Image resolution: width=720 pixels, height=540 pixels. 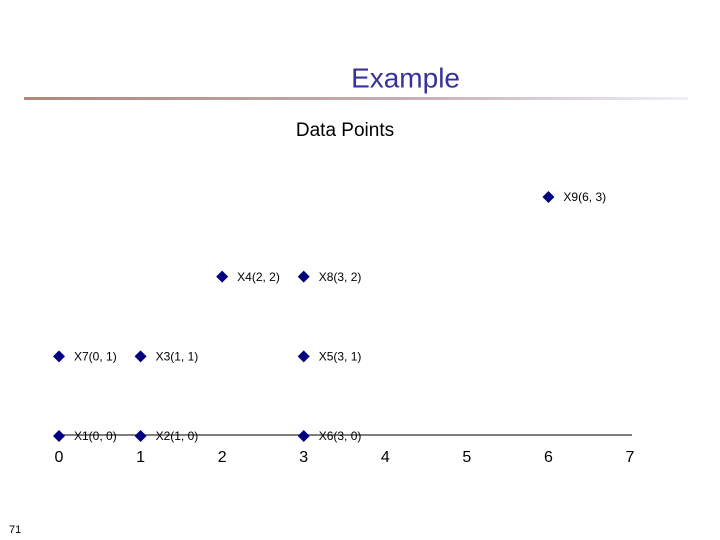 I want to click on x-tick-label: 3, so click(x=303, y=457).